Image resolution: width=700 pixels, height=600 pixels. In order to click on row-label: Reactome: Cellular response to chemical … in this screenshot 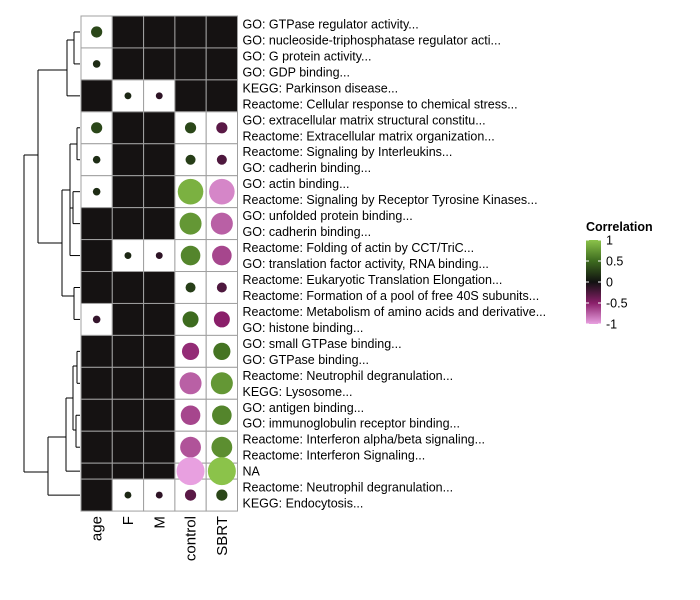, I will do `click(380, 104)`.